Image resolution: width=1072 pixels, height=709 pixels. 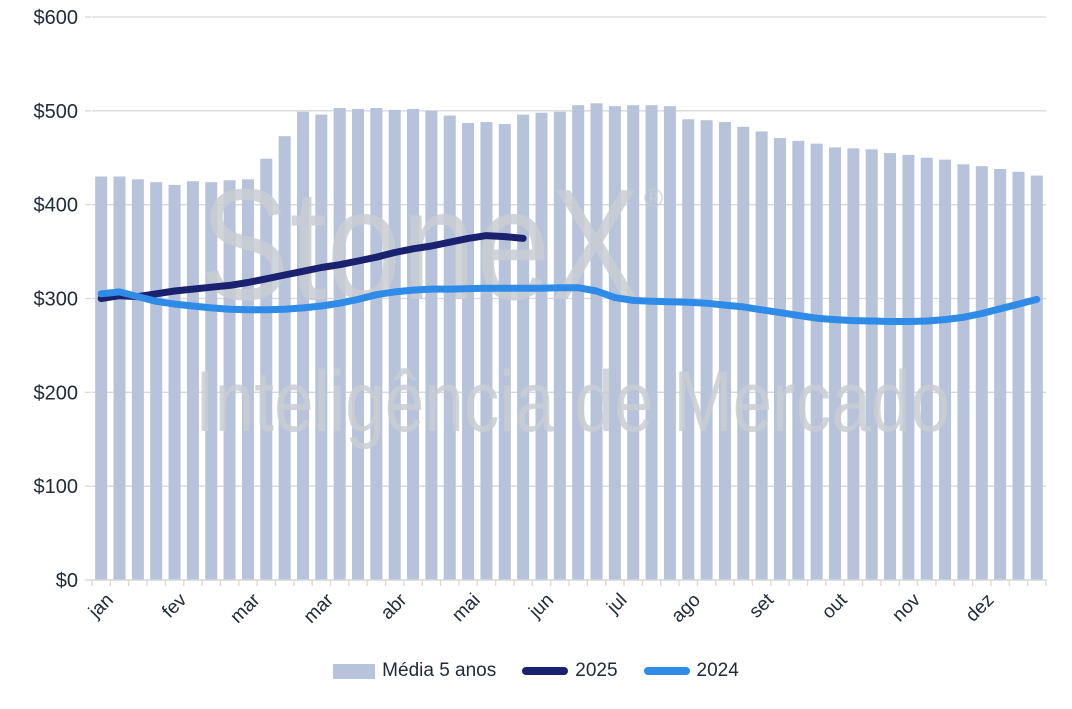 What do you see at coordinates (100, 606) in the screenshot?
I see `x-axis-label: jan` at bounding box center [100, 606].